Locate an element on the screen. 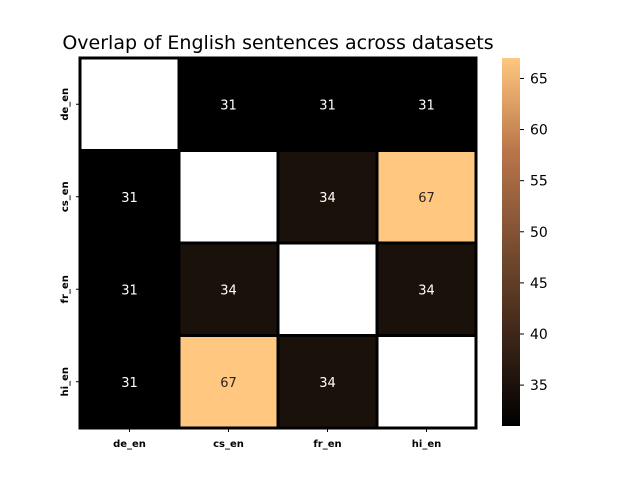 Image resolution: width=640 pixels, height=480 pixels. y-tick-label: cs_en is located at coordinates (65, 196).